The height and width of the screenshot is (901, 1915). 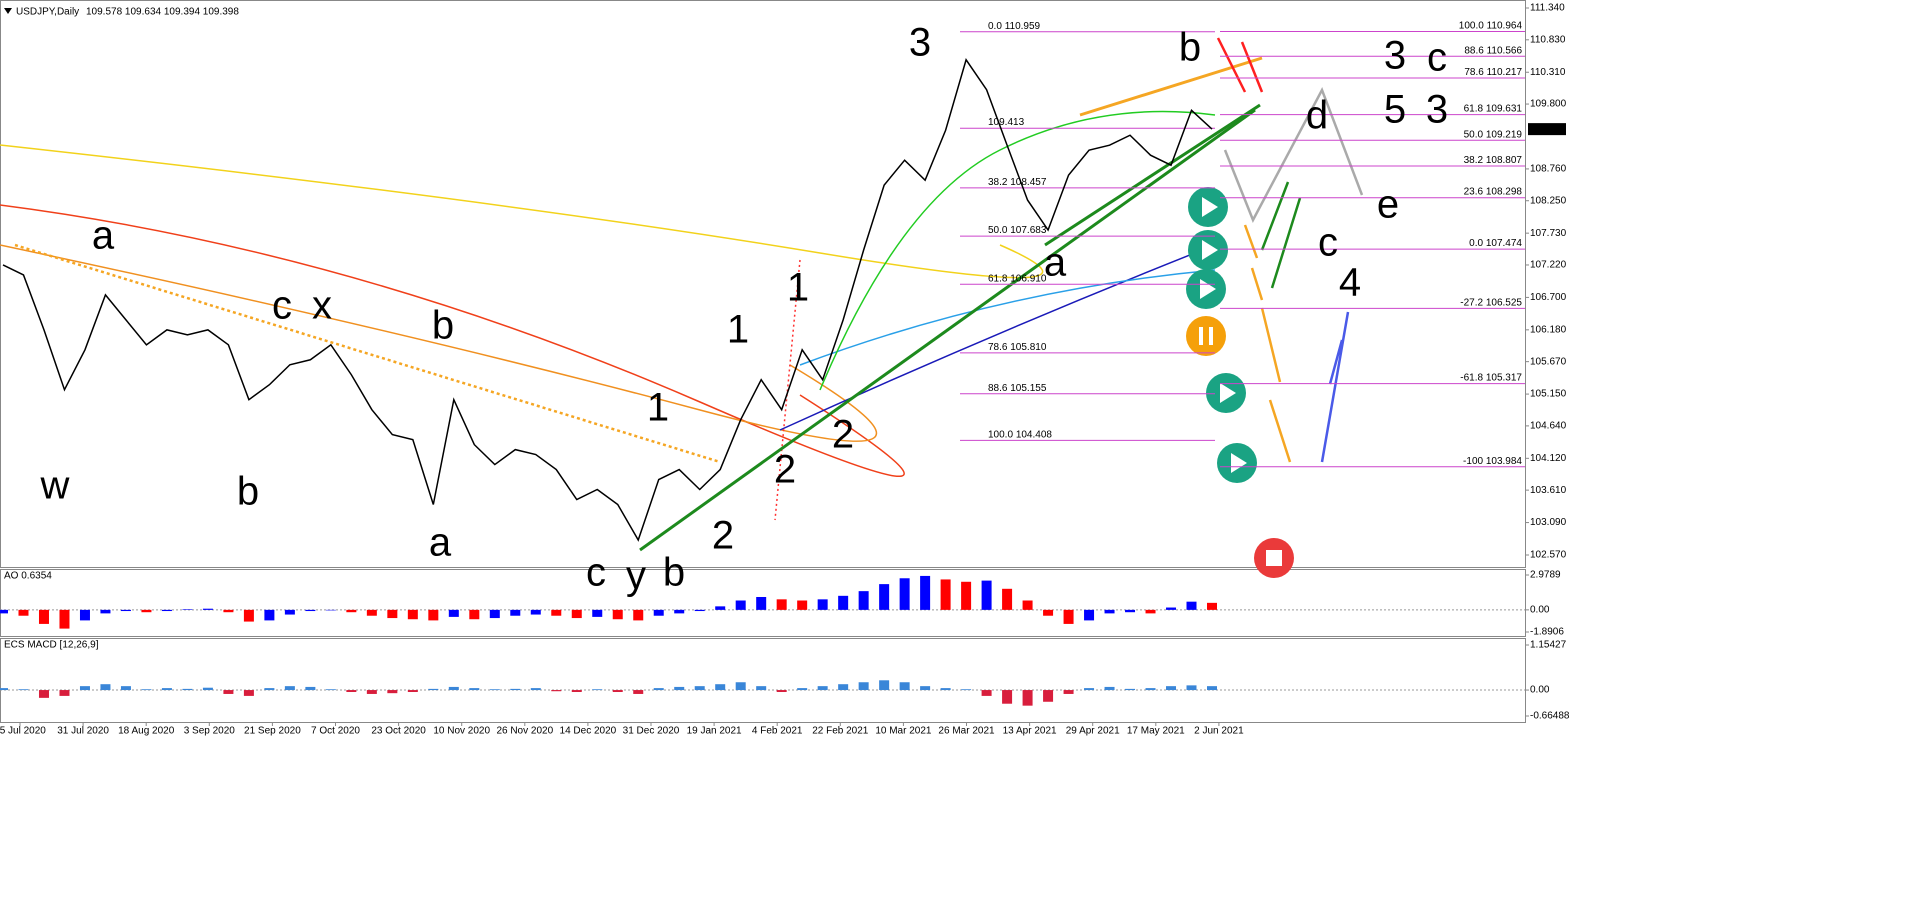 I want to click on fib-price: 110.959, so click(x=1023, y=25).